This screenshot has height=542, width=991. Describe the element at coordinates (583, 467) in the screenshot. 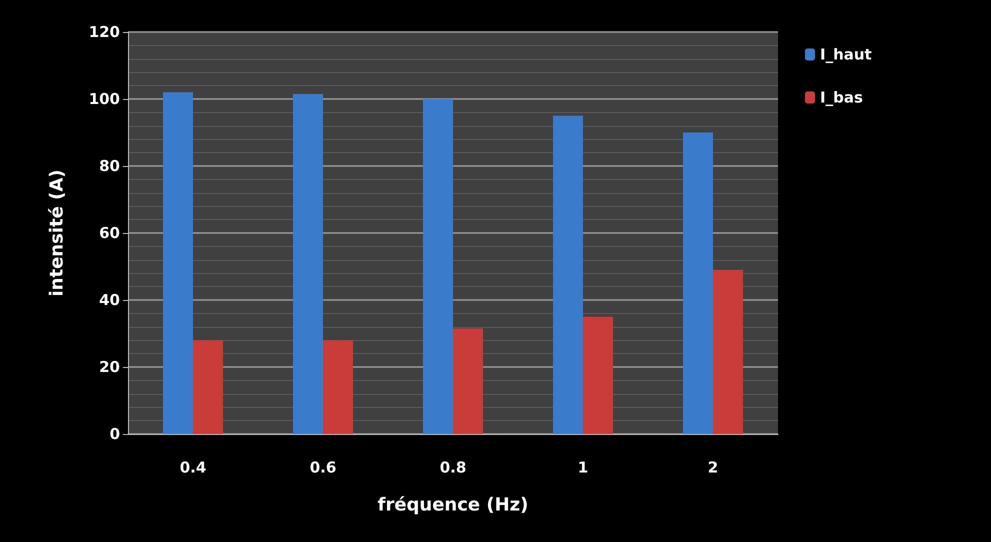

I see `x-tick-label: 1` at that location.